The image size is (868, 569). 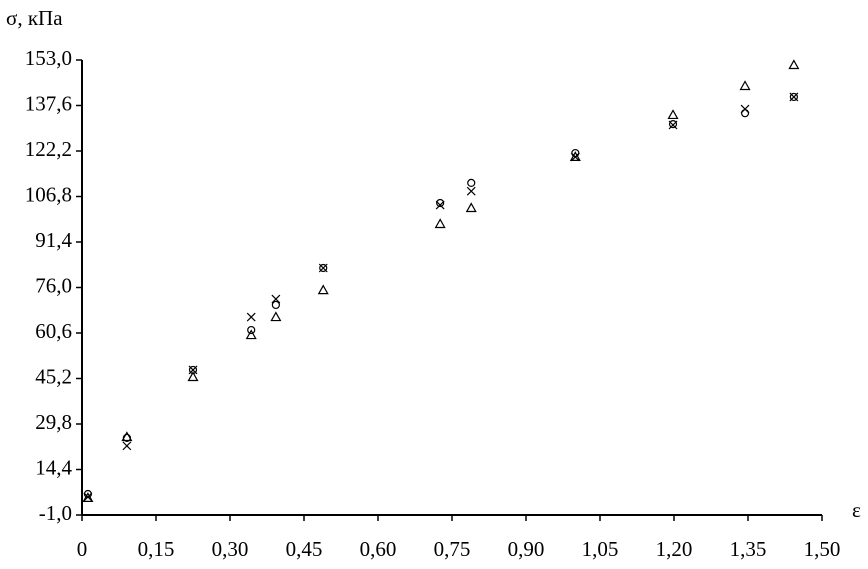 I want to click on x-tick-label: 0,15, so click(x=156, y=549).